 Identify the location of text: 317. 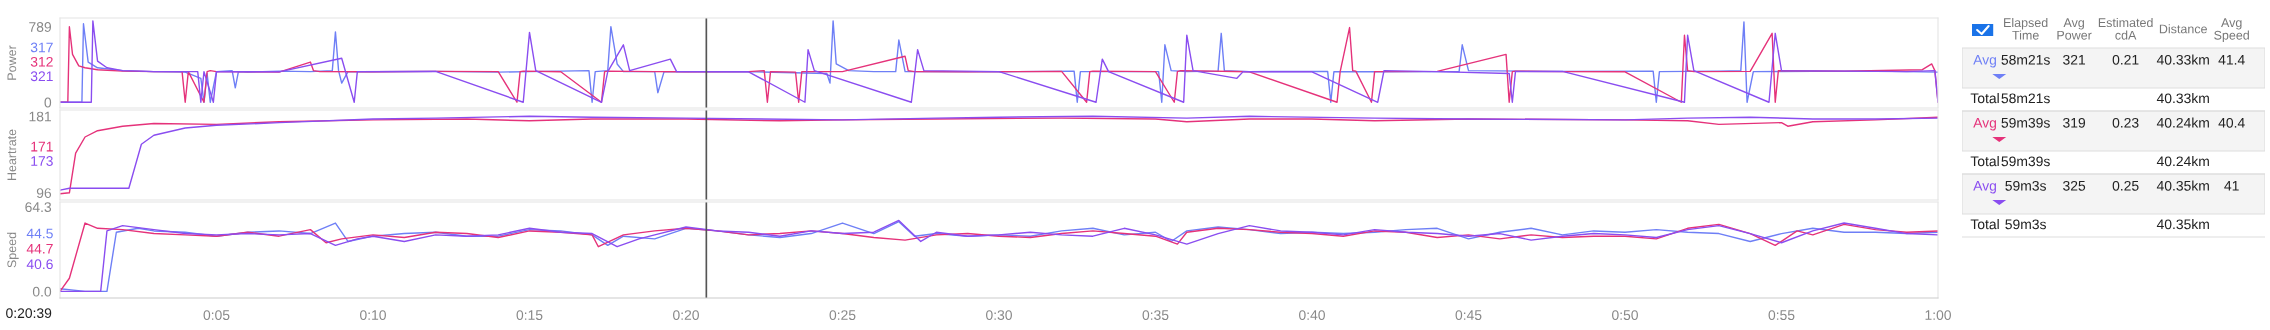
(41, 47).